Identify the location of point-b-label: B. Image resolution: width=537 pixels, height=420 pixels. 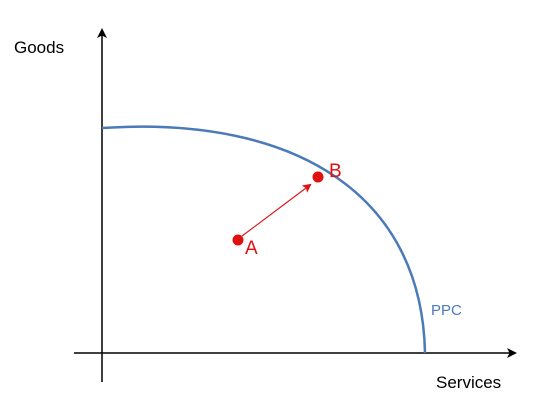
(335, 171).